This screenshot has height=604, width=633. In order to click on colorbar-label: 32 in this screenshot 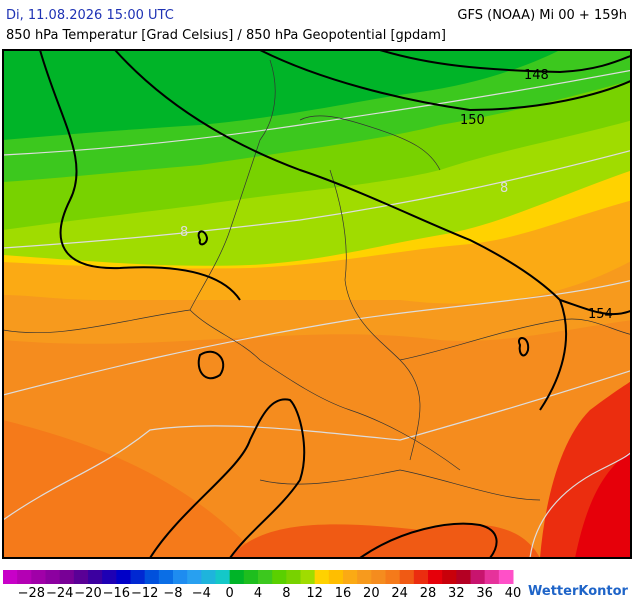, I will do `click(456, 593)`.